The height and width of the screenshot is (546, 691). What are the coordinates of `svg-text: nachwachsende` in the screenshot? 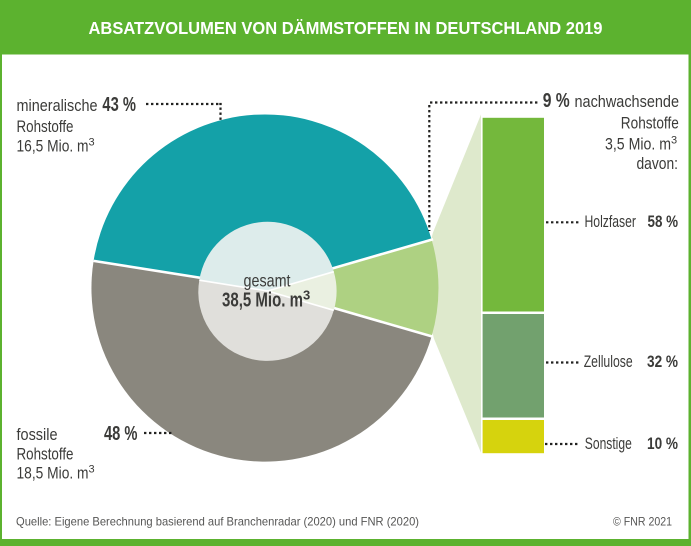 It's located at (627, 101).